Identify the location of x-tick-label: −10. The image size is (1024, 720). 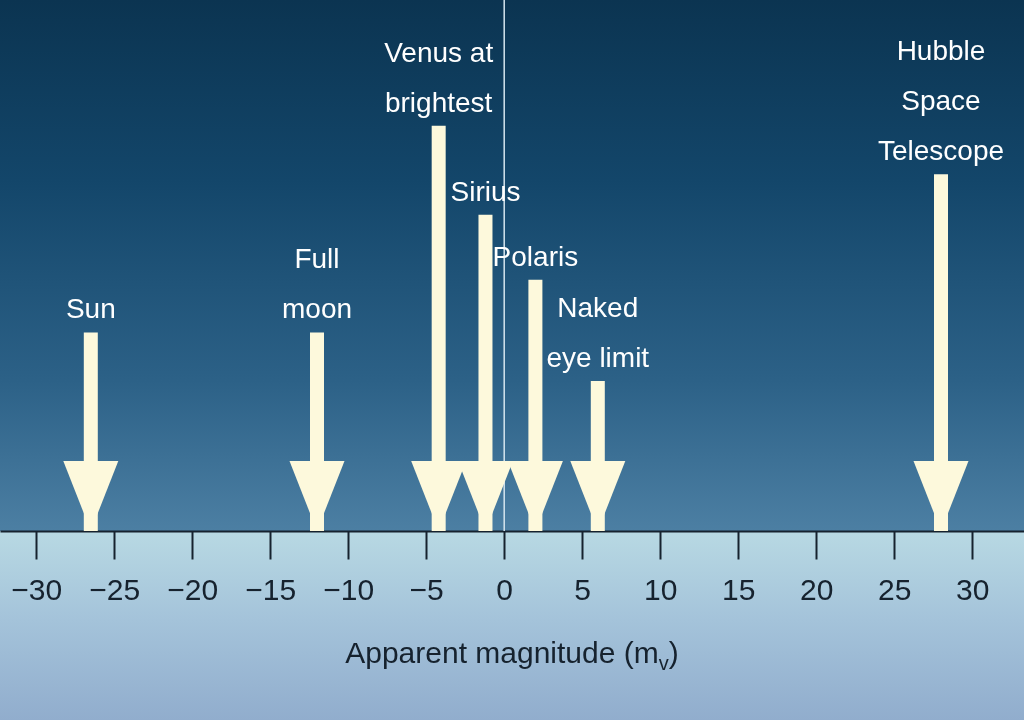
(349, 589).